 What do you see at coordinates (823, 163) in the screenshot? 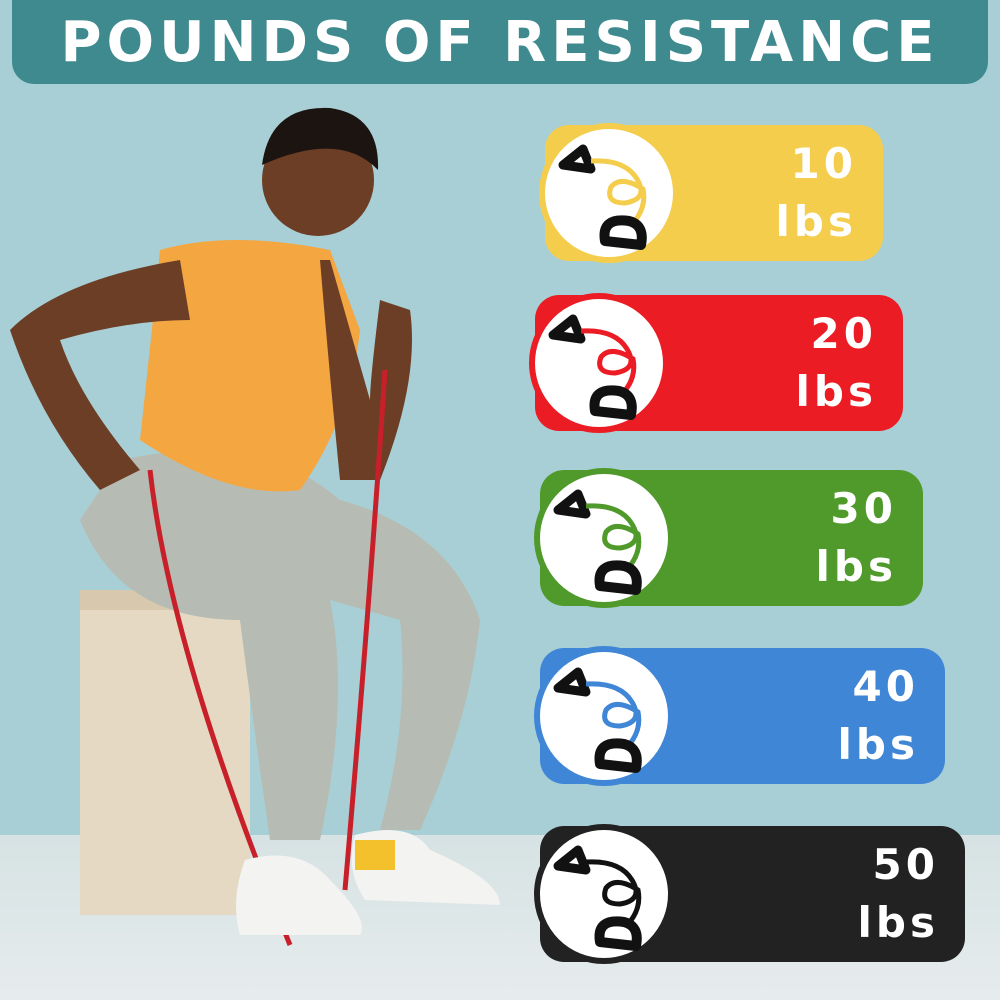
I see `band-weight-value: 10` at bounding box center [823, 163].